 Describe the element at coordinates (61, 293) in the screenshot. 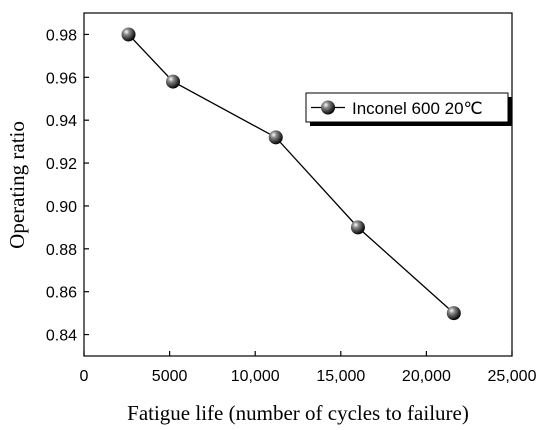

I see `y-tick-label: 0.86` at that location.